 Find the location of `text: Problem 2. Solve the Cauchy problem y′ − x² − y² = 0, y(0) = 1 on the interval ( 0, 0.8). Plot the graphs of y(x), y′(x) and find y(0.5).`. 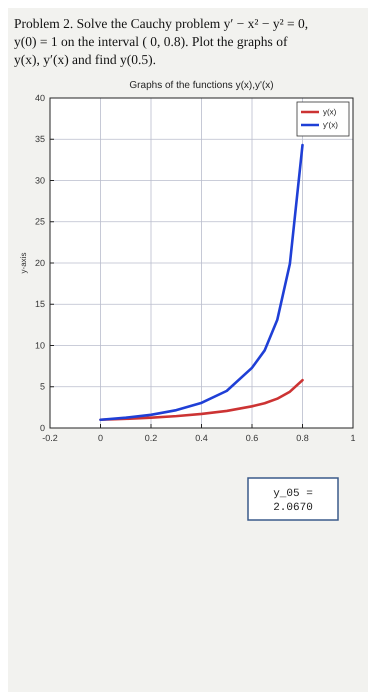

text: Problem 2. Solve the Cauchy problem y′ − x² − y² = 0, y(0) = 1 on the interval ( 0, 0.8). Plot the graphs of y(x), y′(x) and find y(0.5). is located at coordinates (161, 41).